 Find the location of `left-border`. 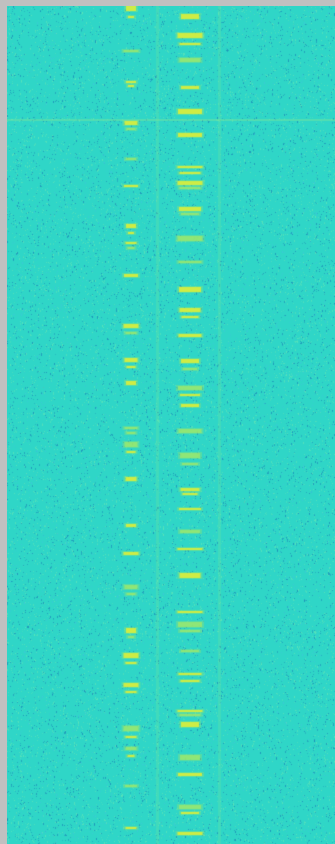

left-border is located at coordinates (3, 422).